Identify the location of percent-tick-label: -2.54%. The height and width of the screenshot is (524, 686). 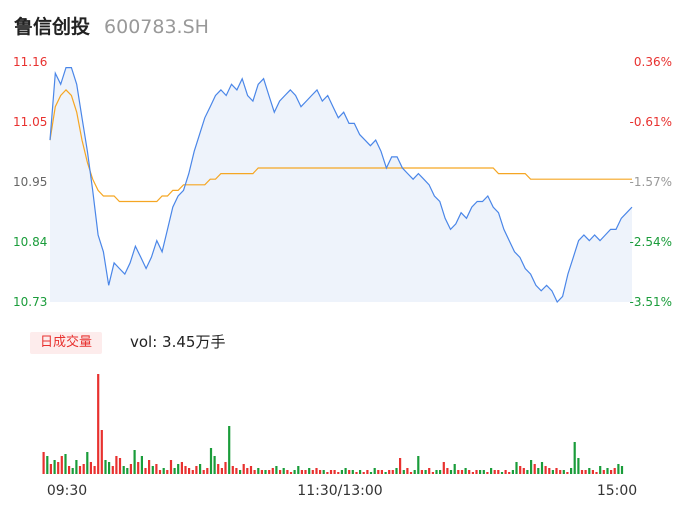
(651, 242).